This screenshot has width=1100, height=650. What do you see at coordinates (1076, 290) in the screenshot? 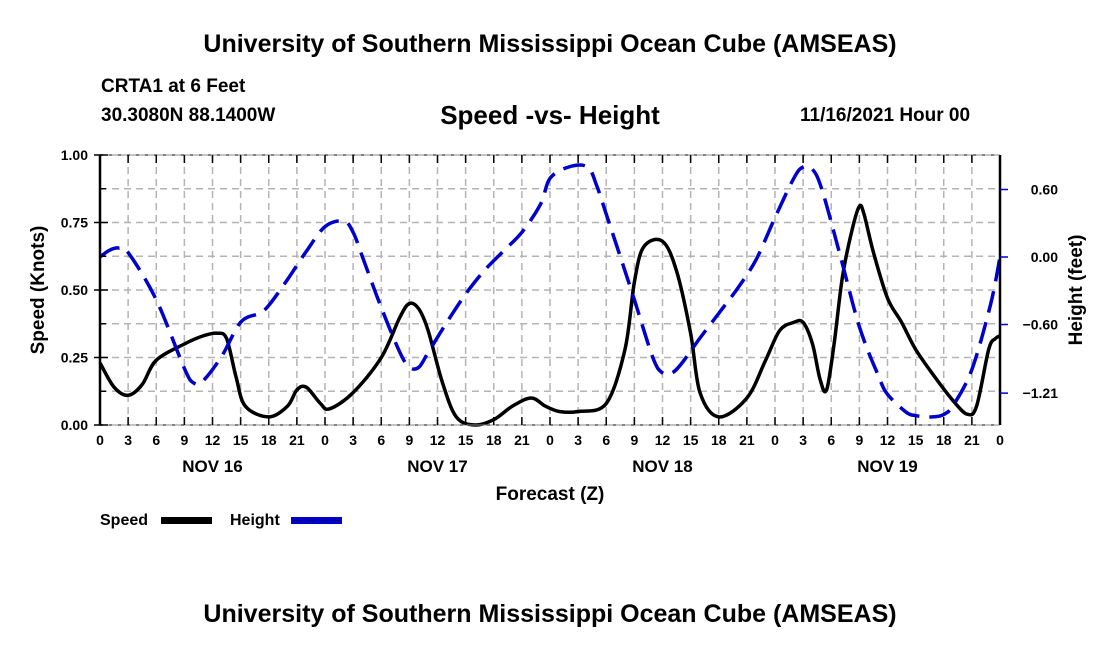
I see `y2-axis-title: Height (feet)` at bounding box center [1076, 290].